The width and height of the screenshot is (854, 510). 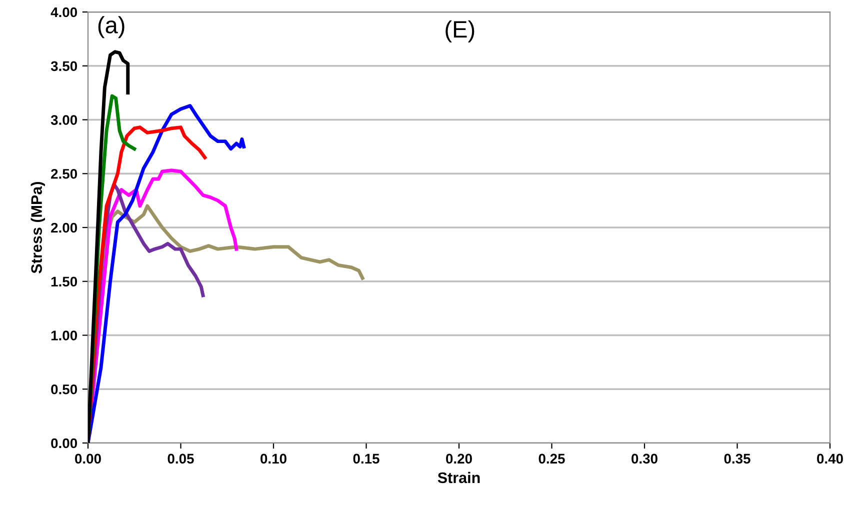 I want to click on y-tick-label: 4.00, so click(x=64, y=12).